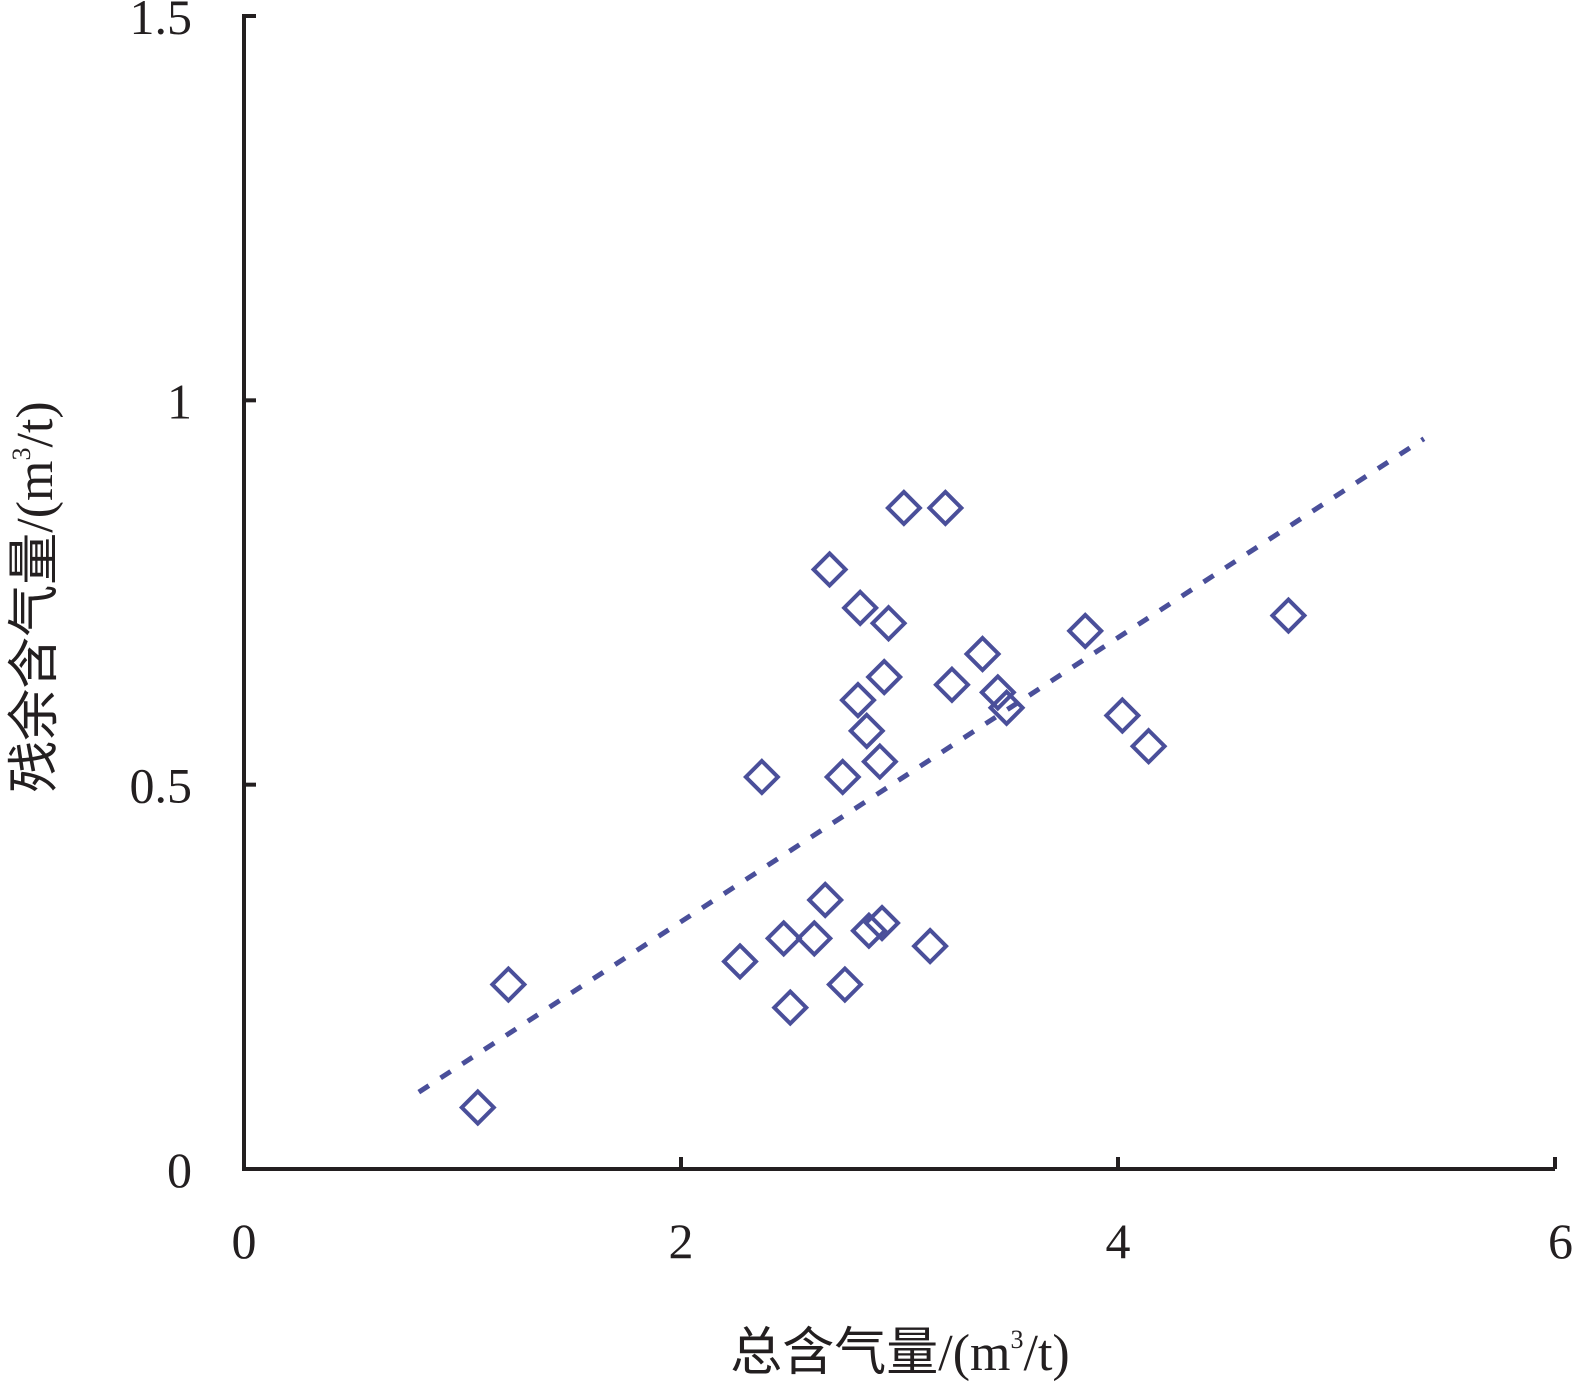 This screenshot has height=1388, width=1575. What do you see at coordinates (244, 1241) in the screenshot?
I see `x-tick-label: 0` at bounding box center [244, 1241].